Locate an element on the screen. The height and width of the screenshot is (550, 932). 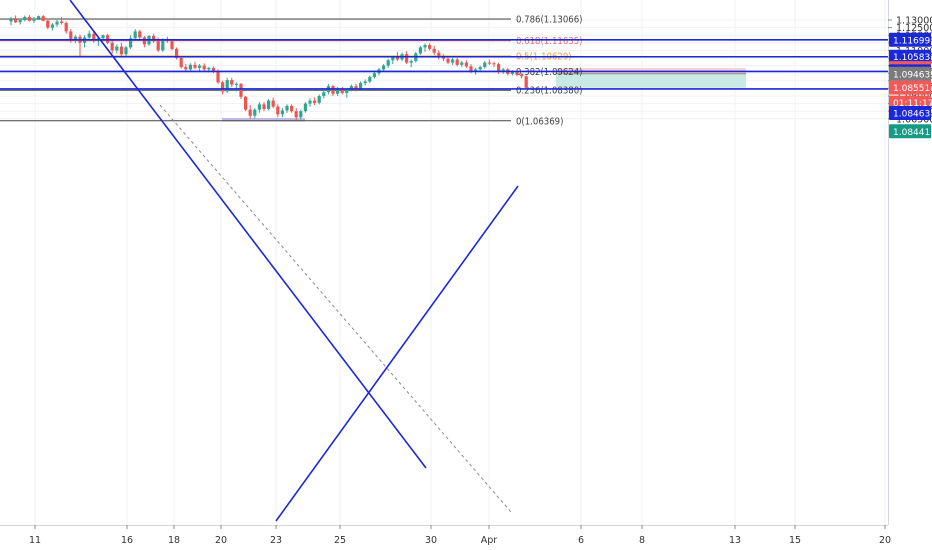
x-tick-label: 30 is located at coordinates (431, 540).